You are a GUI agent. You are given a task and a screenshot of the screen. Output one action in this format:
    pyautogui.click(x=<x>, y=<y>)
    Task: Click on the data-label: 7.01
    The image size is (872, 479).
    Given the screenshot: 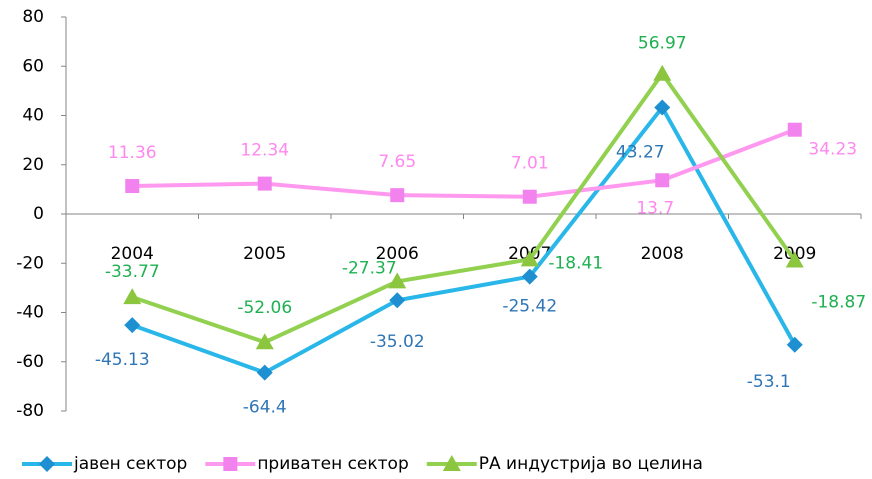 What is the action you would take?
    pyautogui.click(x=530, y=164)
    